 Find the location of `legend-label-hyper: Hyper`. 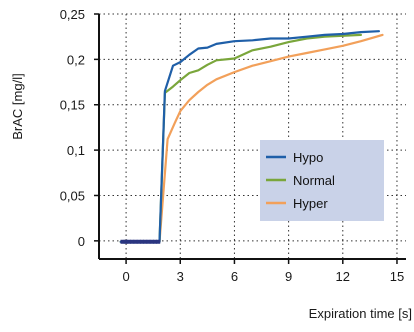

legend-label-hyper: Hyper is located at coordinates (310, 203).